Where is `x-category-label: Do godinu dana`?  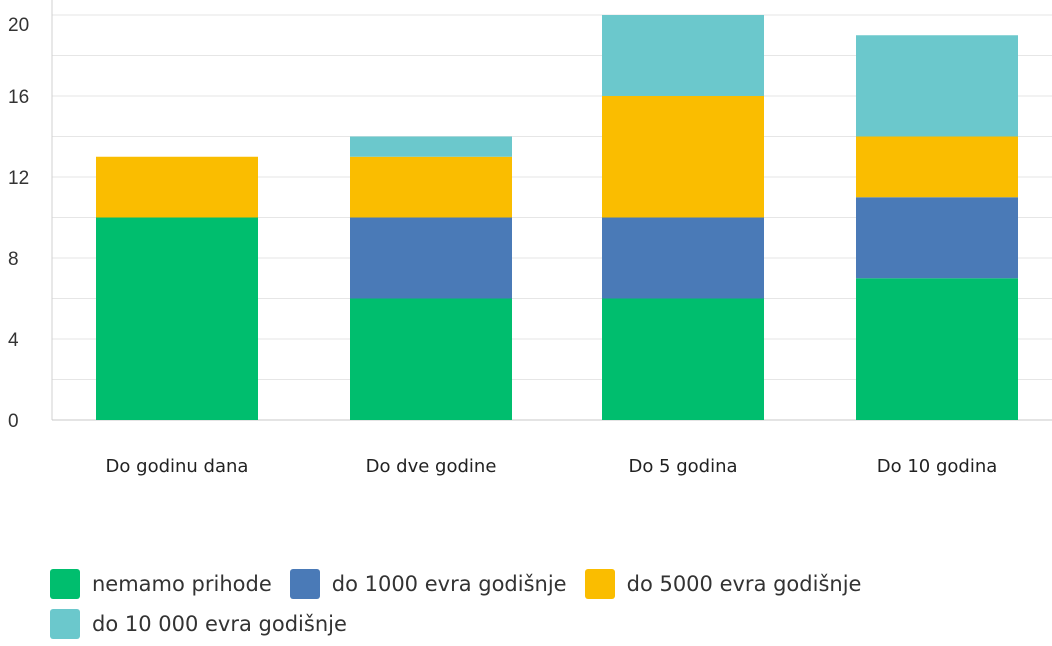 x-category-label: Do godinu dana is located at coordinates (177, 466).